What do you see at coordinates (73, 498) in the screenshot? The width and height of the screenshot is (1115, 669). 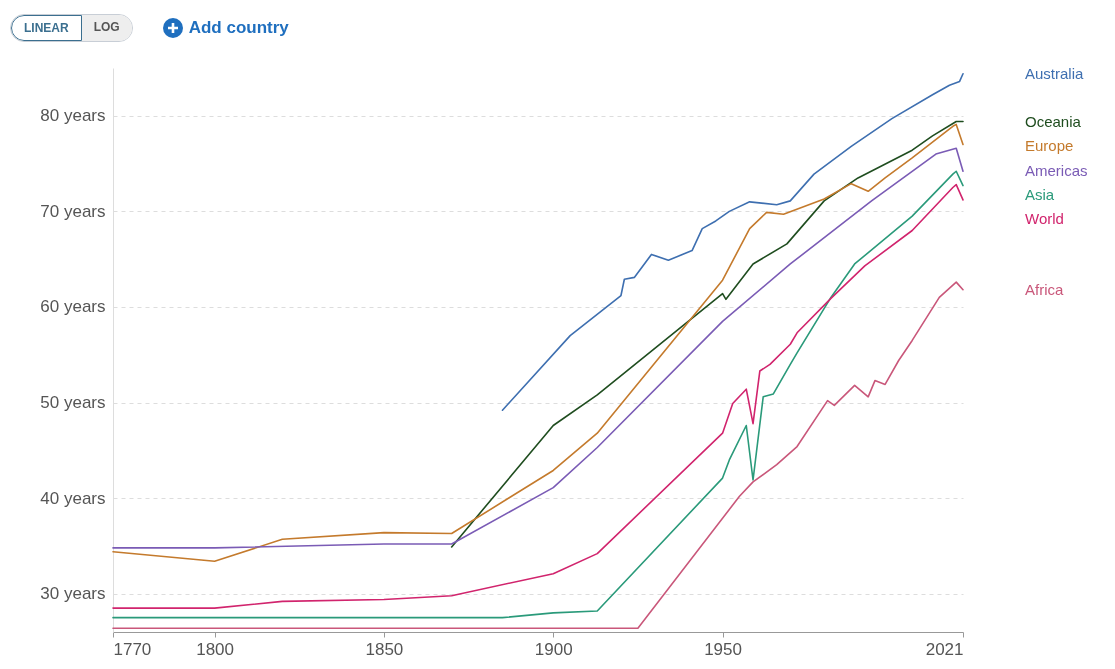 I see `y-tick-label: 40 years` at bounding box center [73, 498].